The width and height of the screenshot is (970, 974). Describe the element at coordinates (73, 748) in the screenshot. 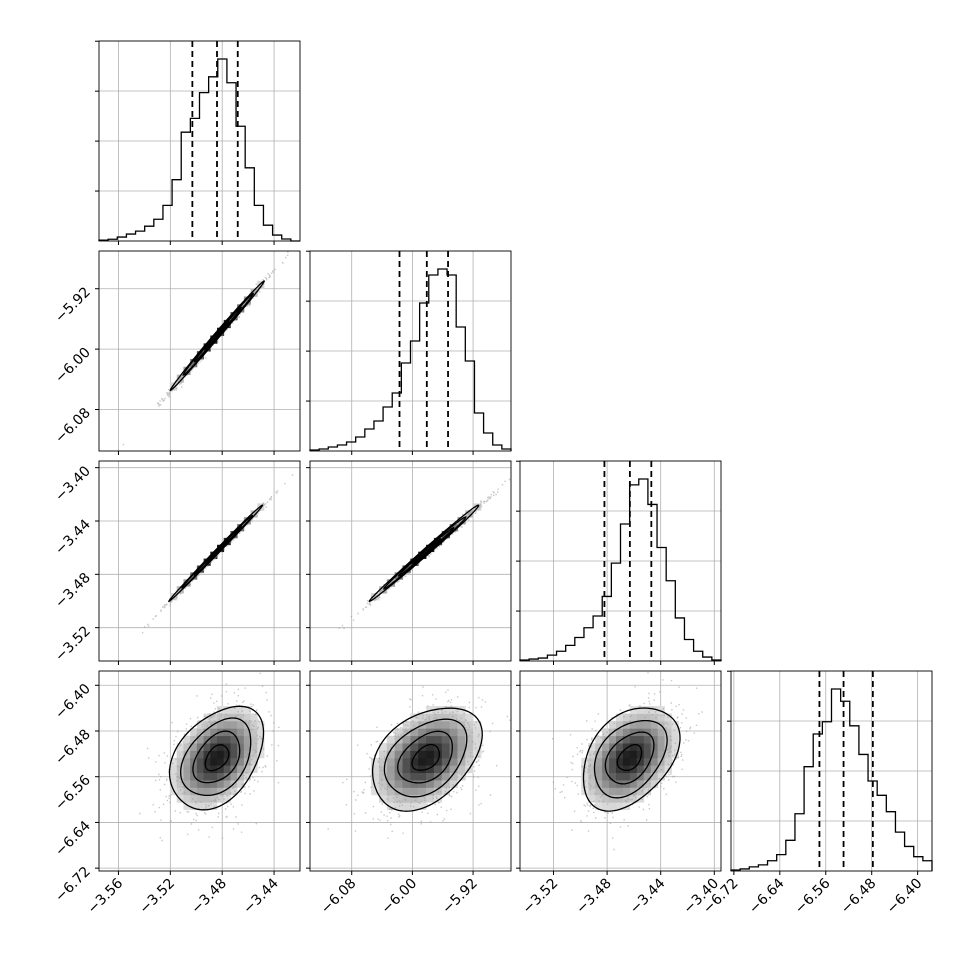

I see `y-tick-label-3-3: −6.48` at that location.